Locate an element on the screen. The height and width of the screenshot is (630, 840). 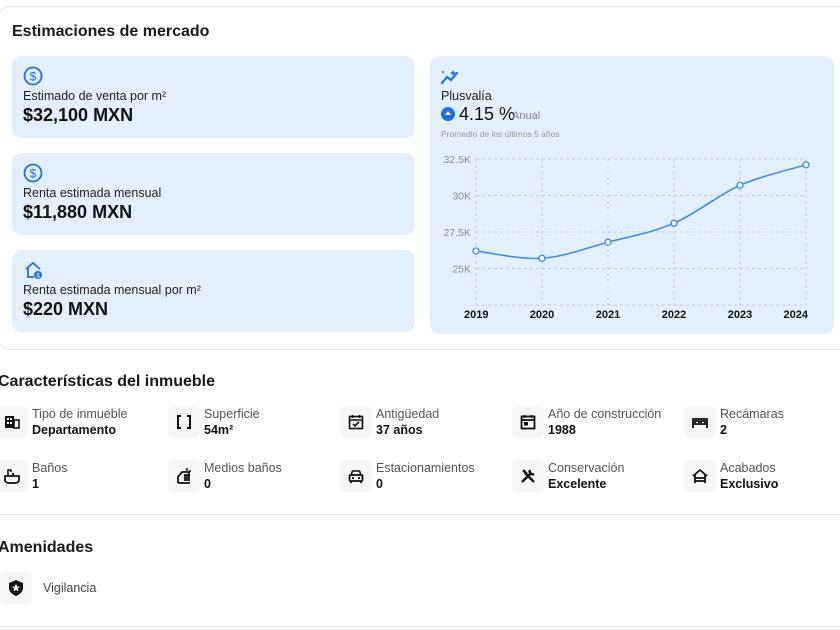
feature-label: Tipo de inmueble is located at coordinates (80, 414).